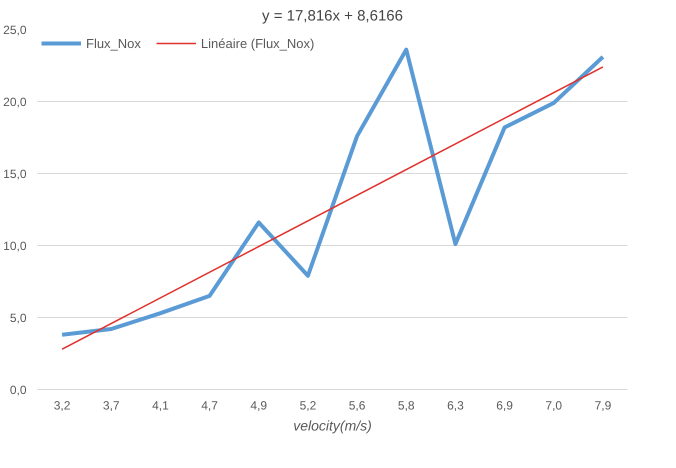 The height and width of the screenshot is (468, 676). Describe the element at coordinates (357, 405) in the screenshot. I see `x-tick-label: 5,6` at that location.